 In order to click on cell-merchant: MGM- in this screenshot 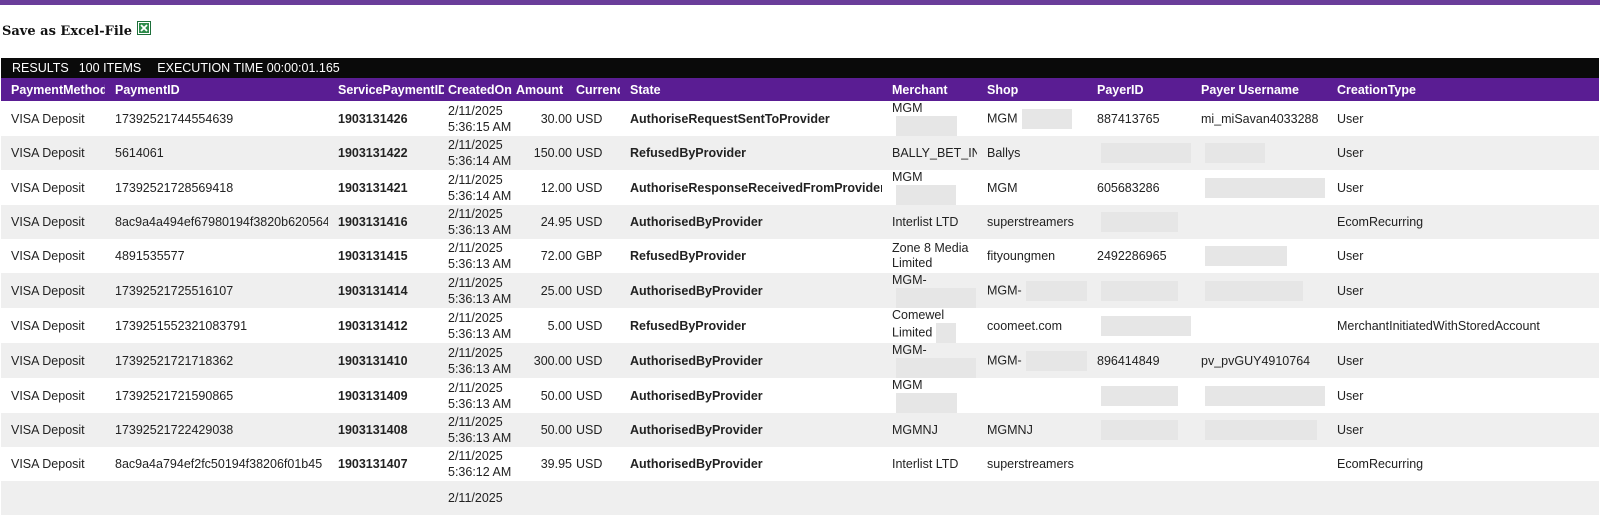, I will do `click(929, 290)`.